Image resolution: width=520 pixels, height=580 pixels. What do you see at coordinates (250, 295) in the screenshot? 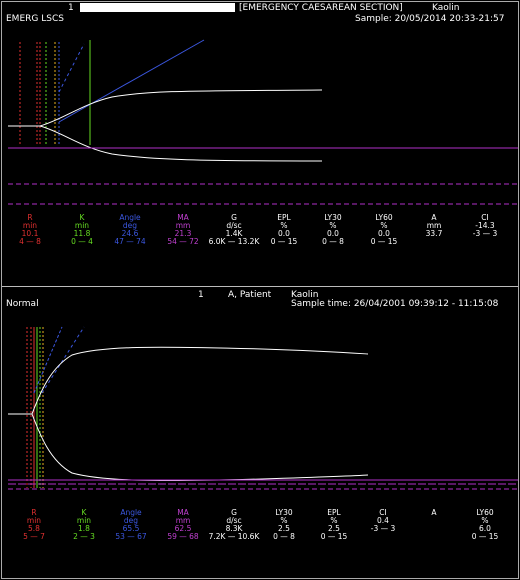
I see `patient-label: A, Patient` at bounding box center [250, 295].